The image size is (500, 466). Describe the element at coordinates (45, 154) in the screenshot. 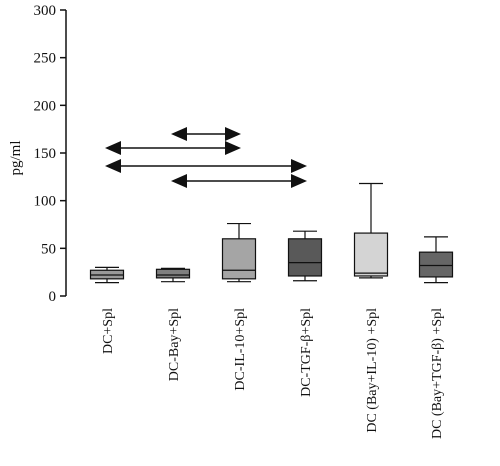

I see `y-tick-label: 150` at that location.